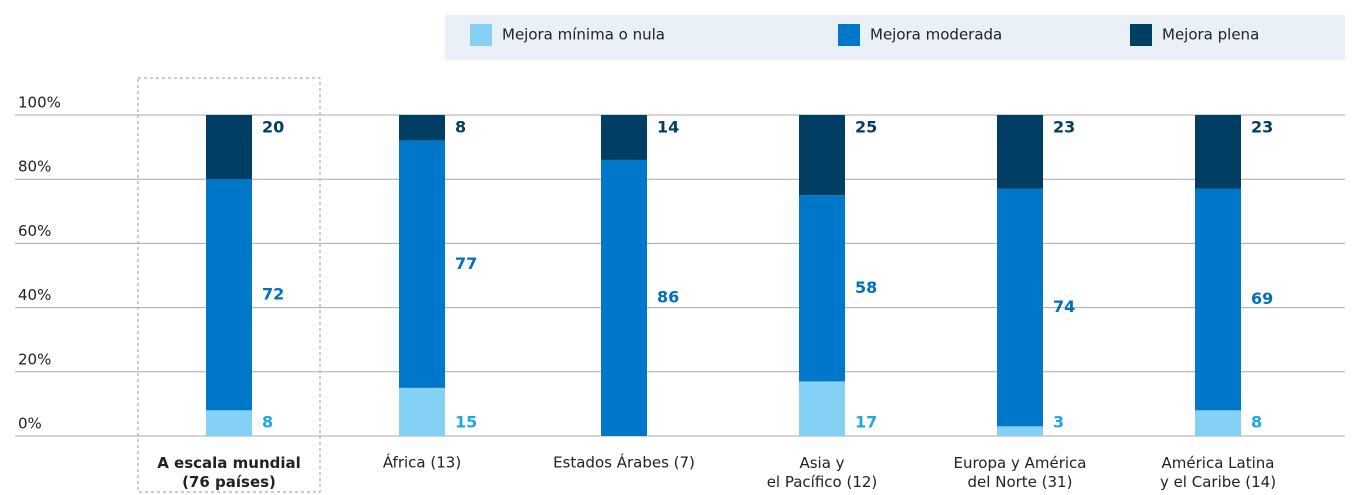 The image size is (1359, 495). Describe the element at coordinates (273, 293) in the screenshot. I see `value-label: 72` at that location.